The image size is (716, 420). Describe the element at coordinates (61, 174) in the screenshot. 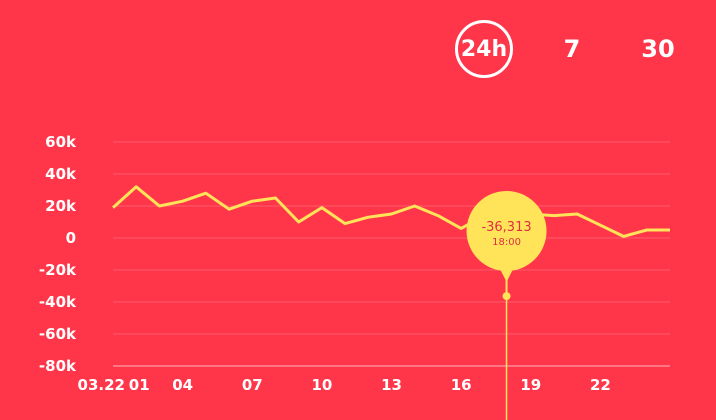

I see `y-tick-label: 40k` at that location.